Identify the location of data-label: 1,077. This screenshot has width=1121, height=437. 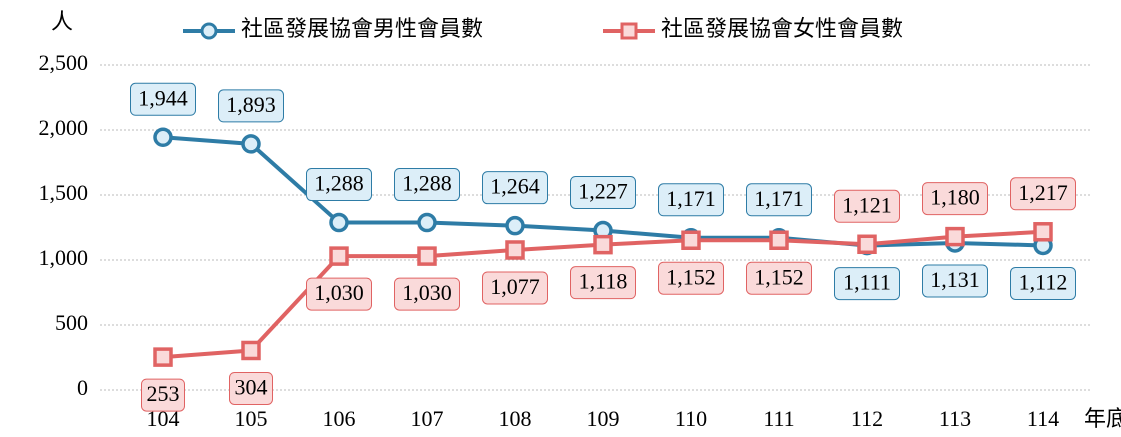
(515, 286).